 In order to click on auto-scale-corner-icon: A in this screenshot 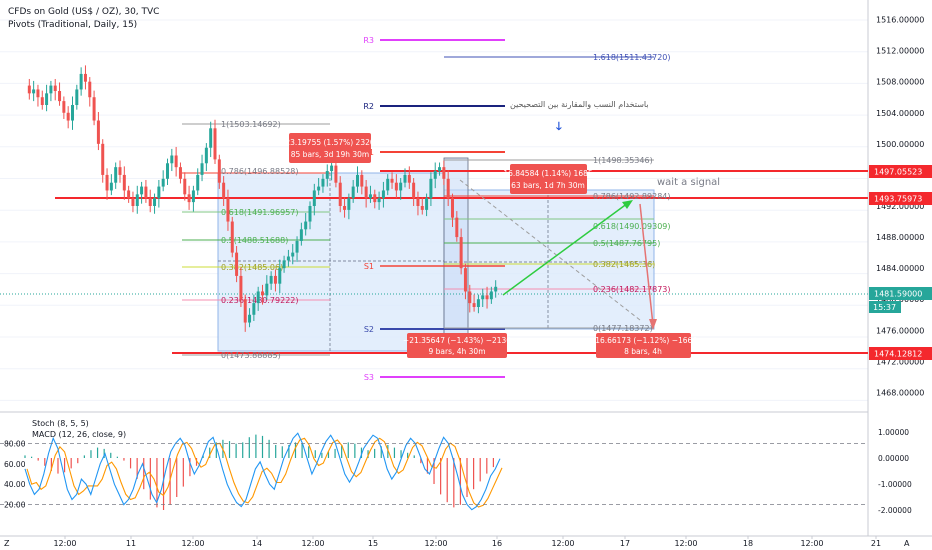, I will do `click(907, 543)`.